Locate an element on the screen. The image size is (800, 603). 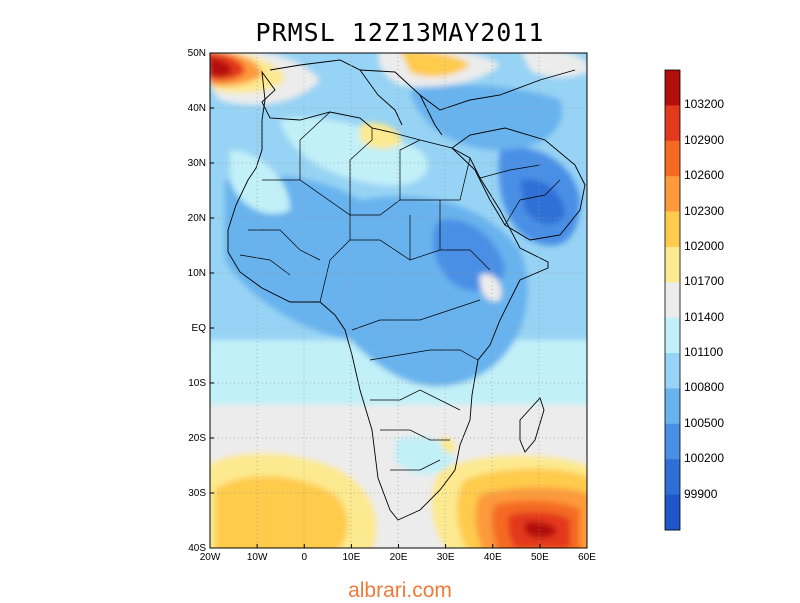
lat-label: 20N is located at coordinates (197, 218).